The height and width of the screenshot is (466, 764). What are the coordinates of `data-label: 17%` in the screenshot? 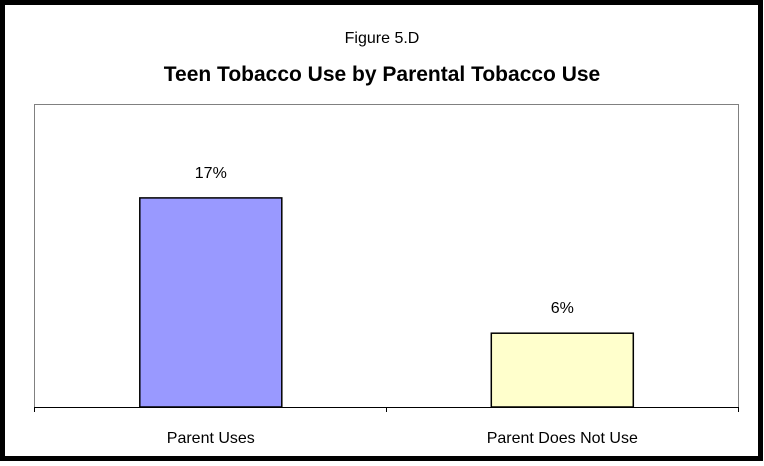 It's located at (211, 173).